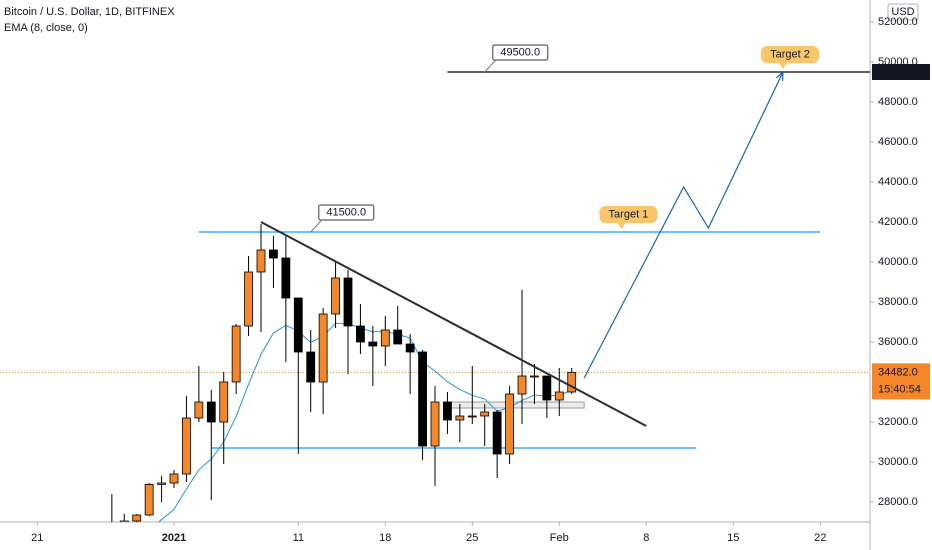 The width and height of the screenshot is (932, 550). I want to click on y-tick-label: 30000.0, so click(898, 462).